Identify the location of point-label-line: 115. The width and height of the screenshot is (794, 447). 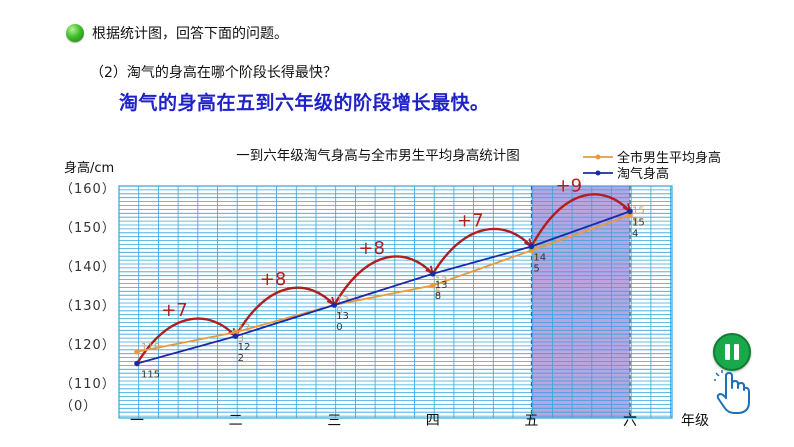
(150, 375).